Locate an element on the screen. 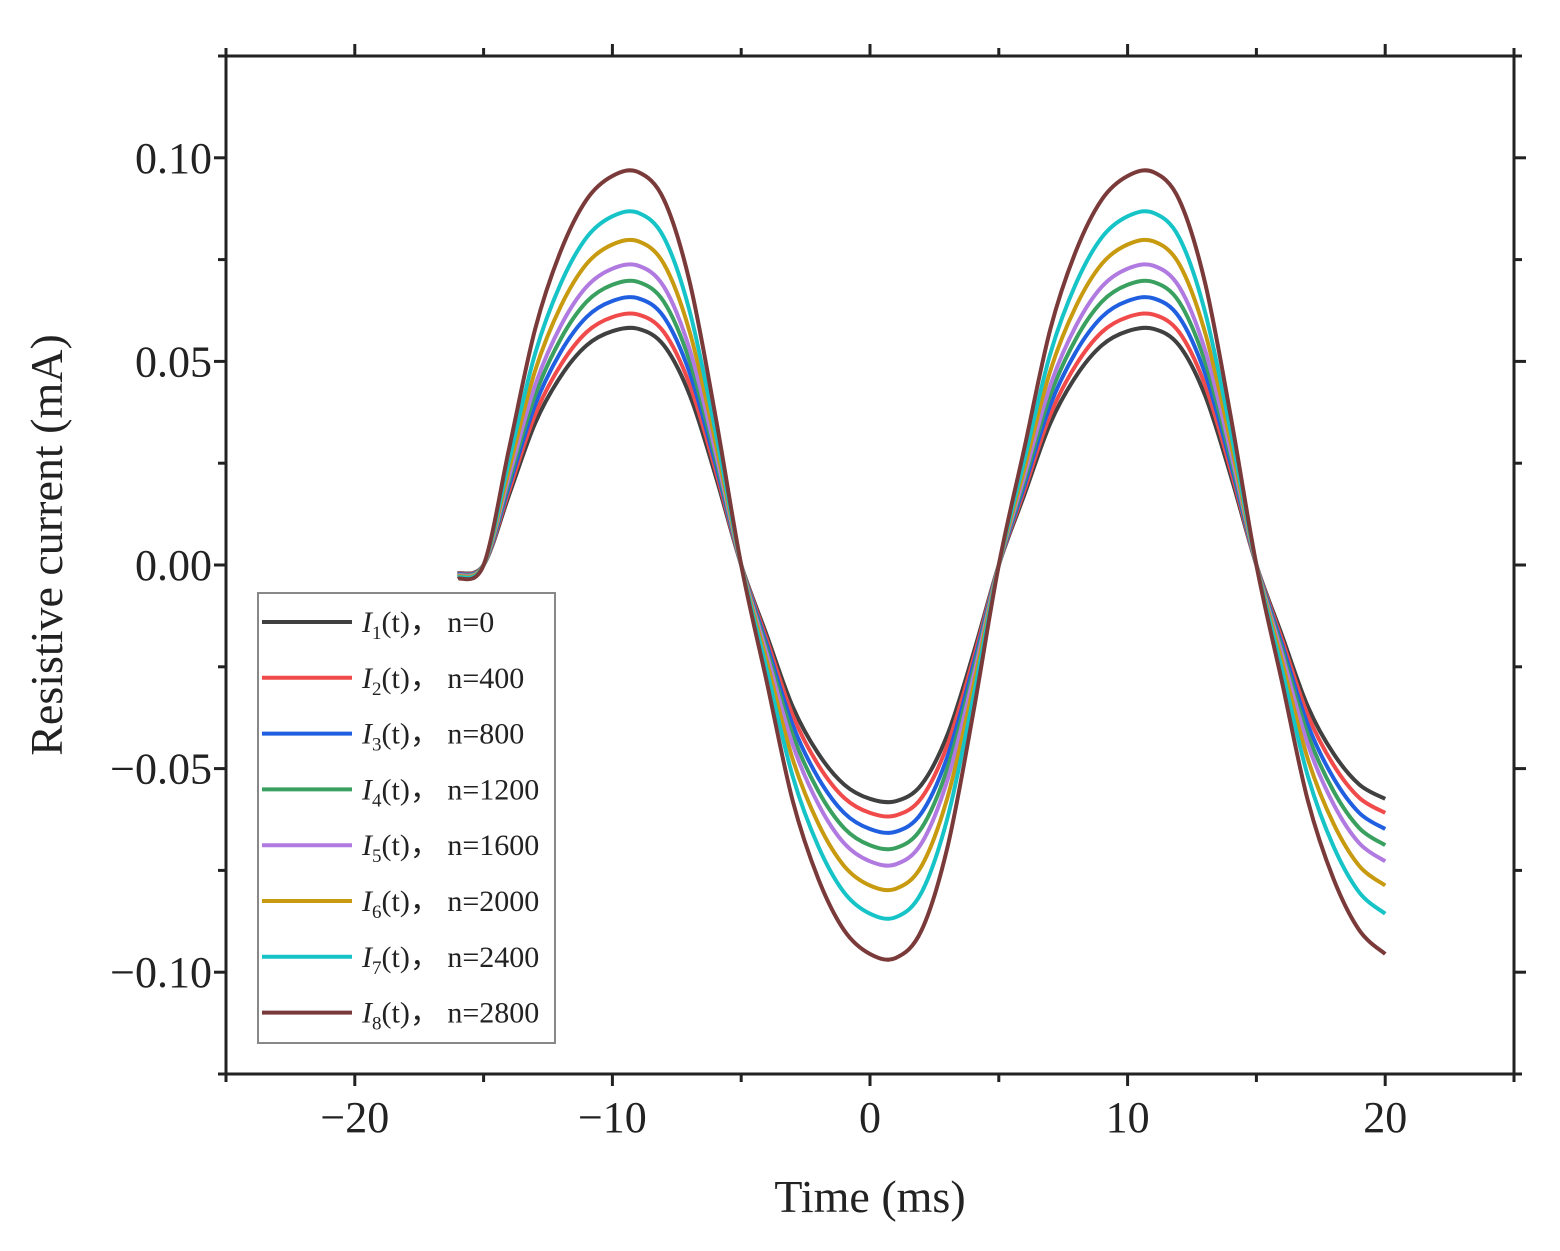 This screenshot has width=1560, height=1251. legend-box is located at coordinates (406, 818).